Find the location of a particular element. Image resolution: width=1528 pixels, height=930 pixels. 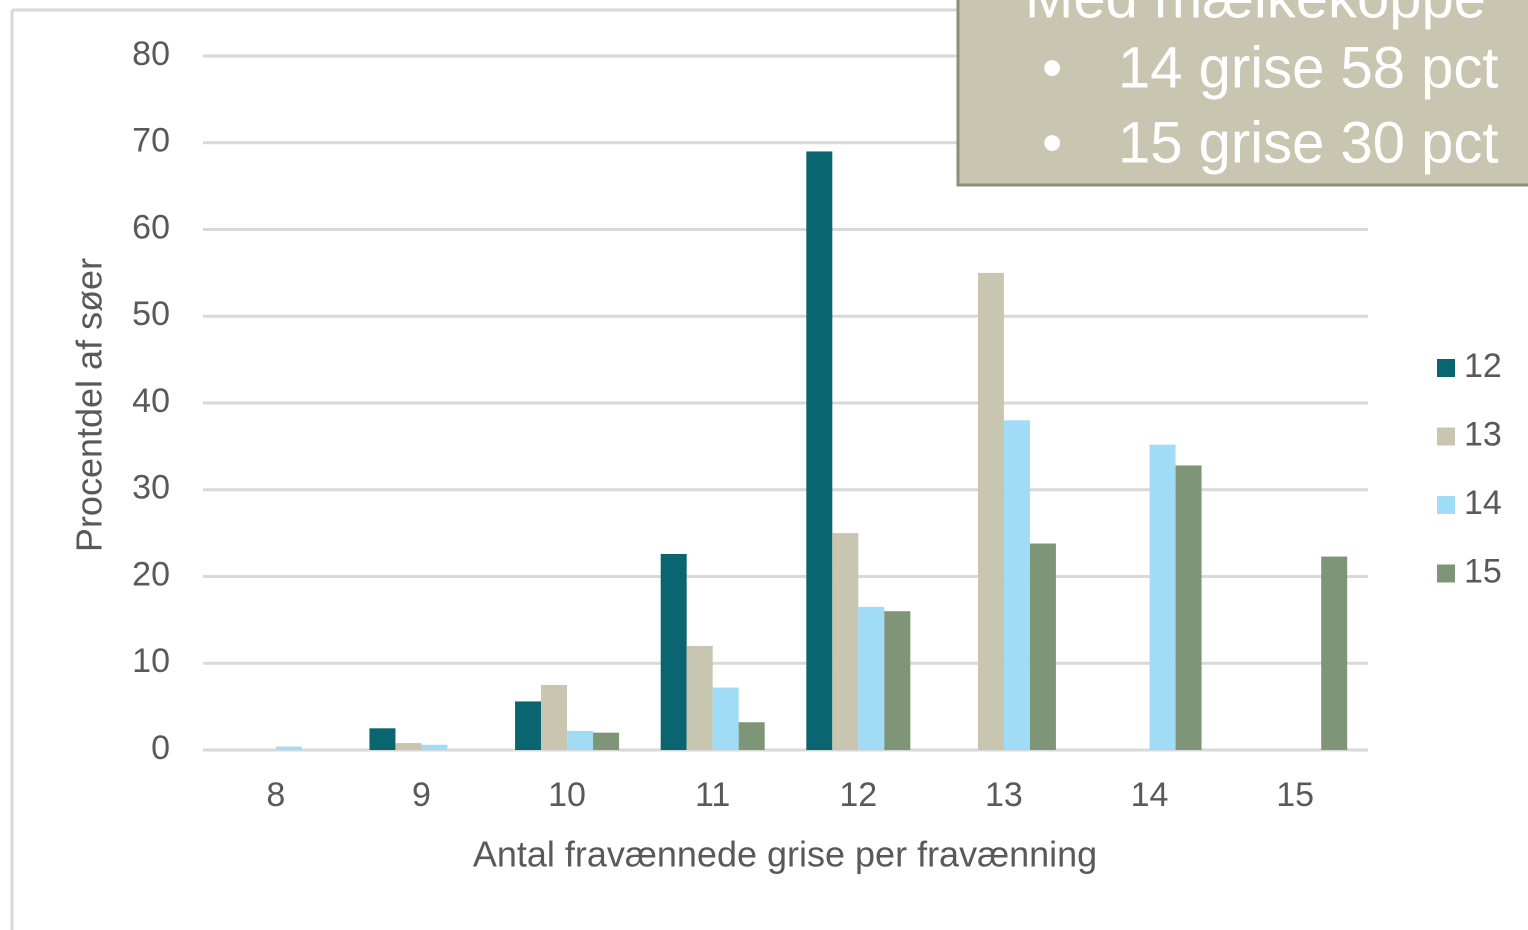

annotation-background is located at coordinates (1242, 93).